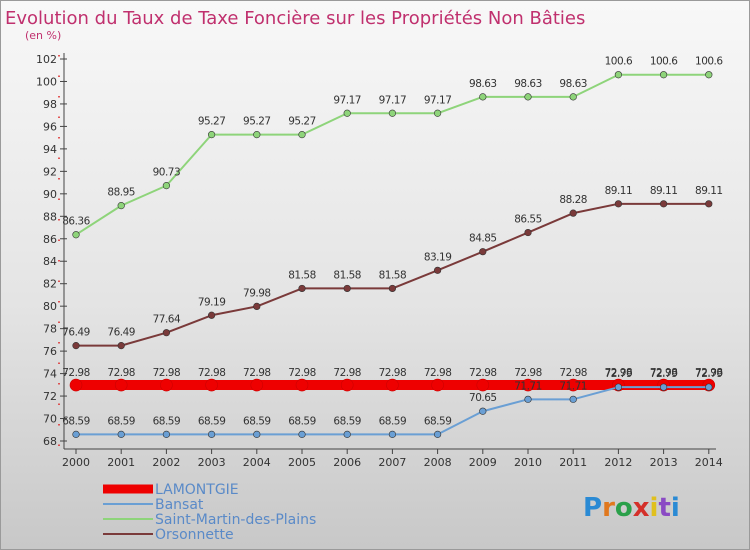  What do you see at coordinates (709, 462) in the screenshot?
I see `x-tick-label: 2014` at bounding box center [709, 462].